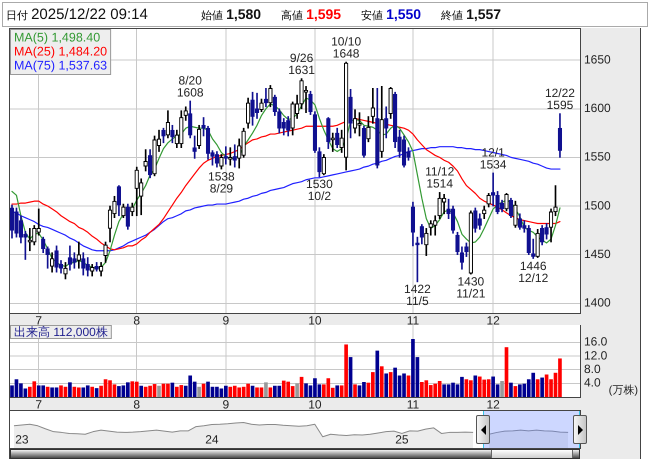 The height and width of the screenshot is (470, 653). Describe the element at coordinates (593, 383) in the screenshot. I see `y-tick-label: 4.0` at that location.